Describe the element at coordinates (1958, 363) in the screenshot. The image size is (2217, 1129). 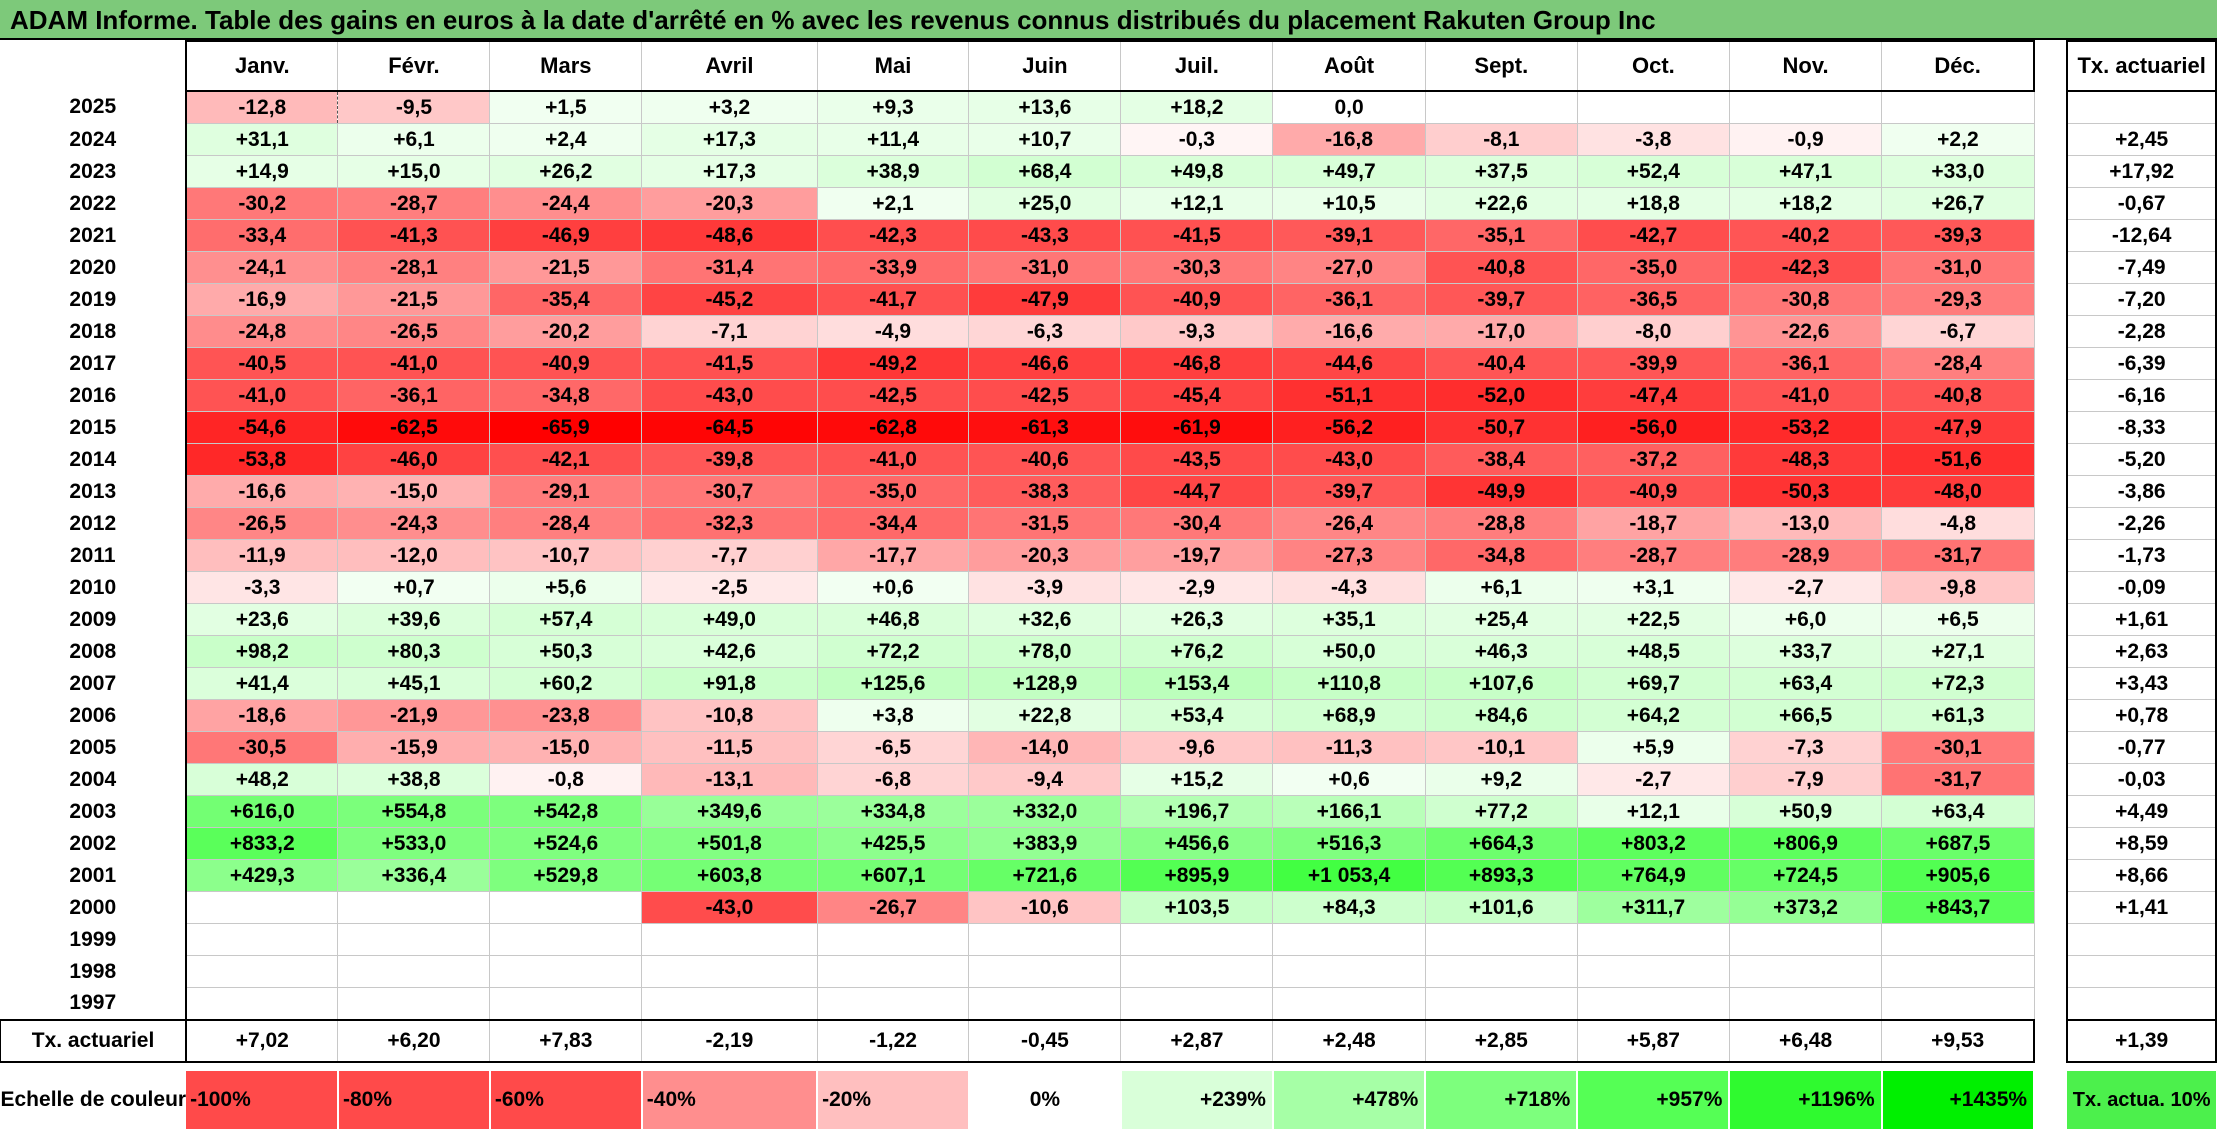
I see `heatmap-cell: -28,4` at that location.